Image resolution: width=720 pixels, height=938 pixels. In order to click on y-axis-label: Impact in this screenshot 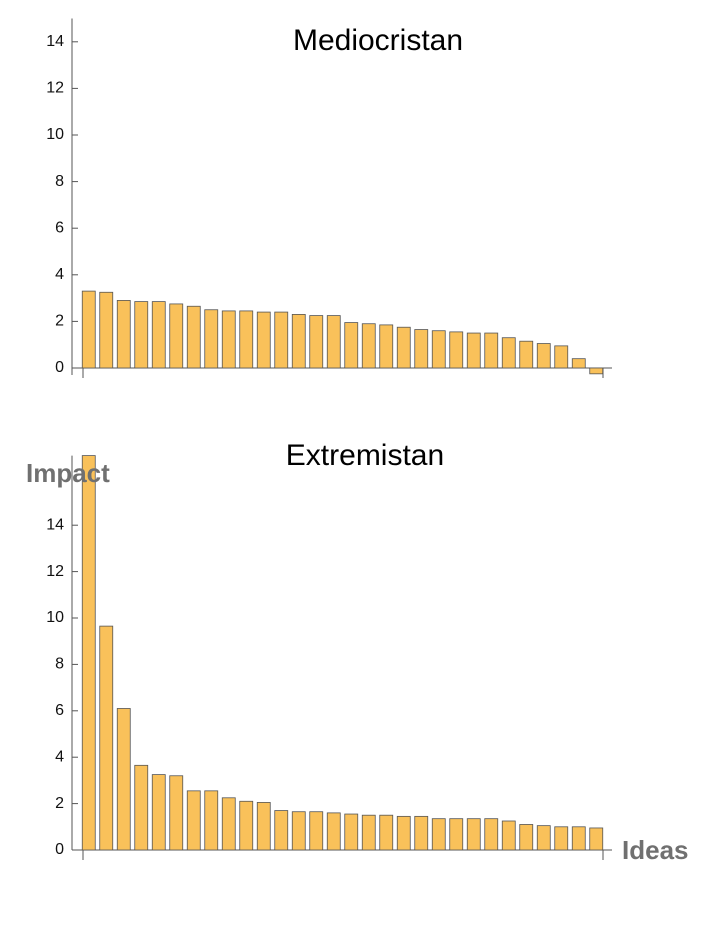, I will do `click(68, 473)`.